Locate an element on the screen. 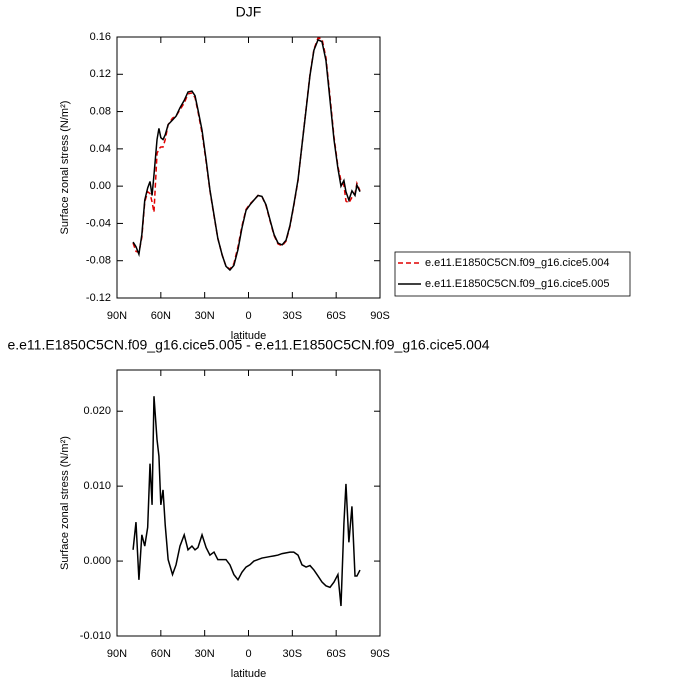 This screenshot has height=687, width=677. legend-label: e.e11.E1850C5CN.f09_g16.cice5.005 is located at coordinates (517, 284).